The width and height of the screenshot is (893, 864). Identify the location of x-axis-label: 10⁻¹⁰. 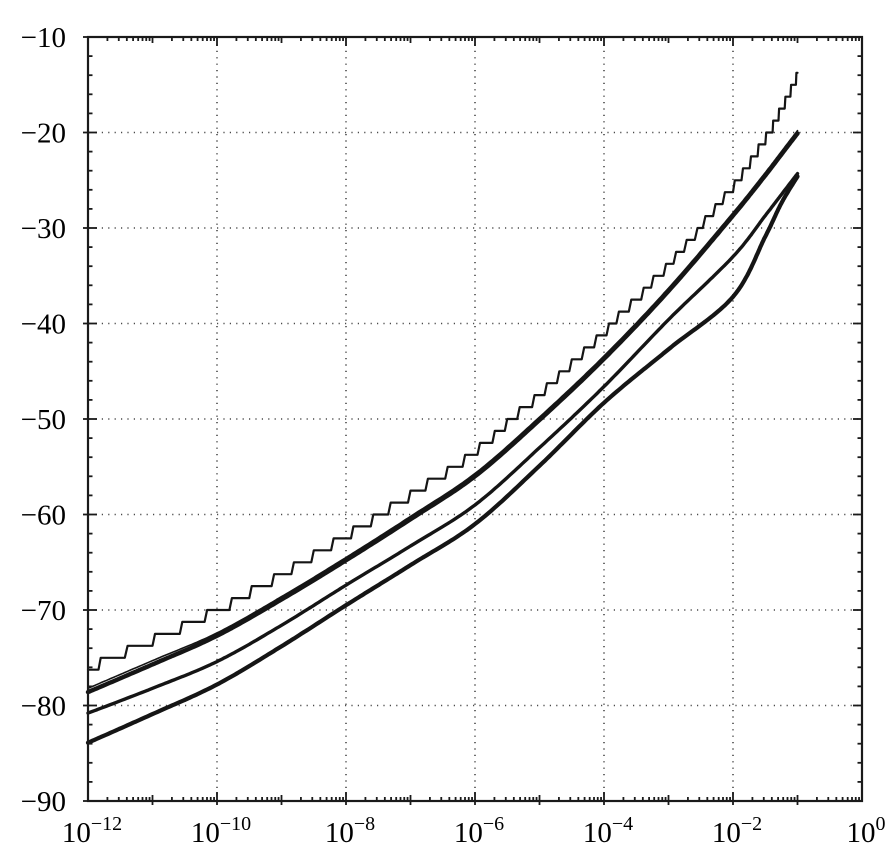
(221, 831).